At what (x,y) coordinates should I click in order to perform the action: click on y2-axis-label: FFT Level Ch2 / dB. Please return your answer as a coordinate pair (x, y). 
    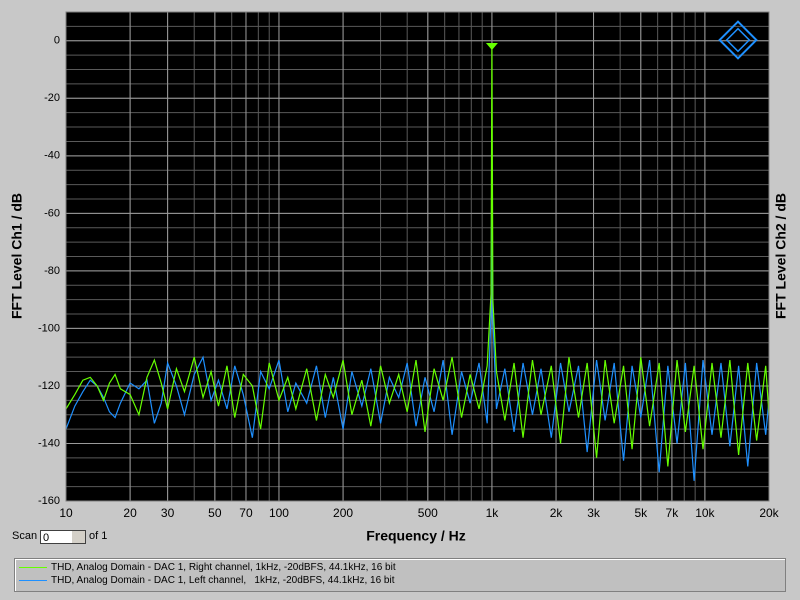
    Looking at the image, I should click on (781, 256).